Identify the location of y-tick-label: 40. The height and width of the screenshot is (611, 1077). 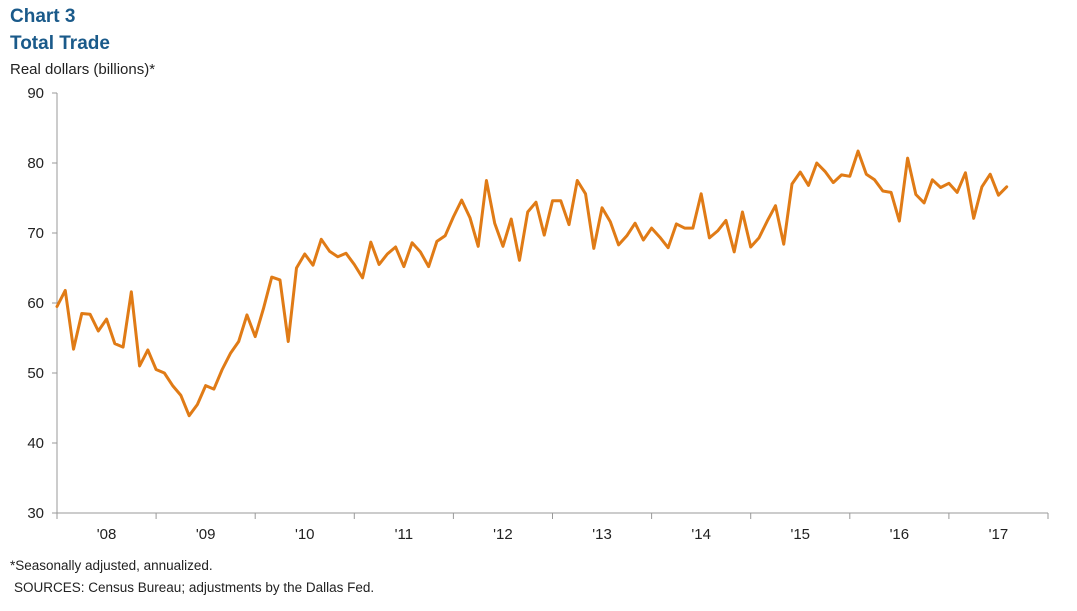
(35, 443).